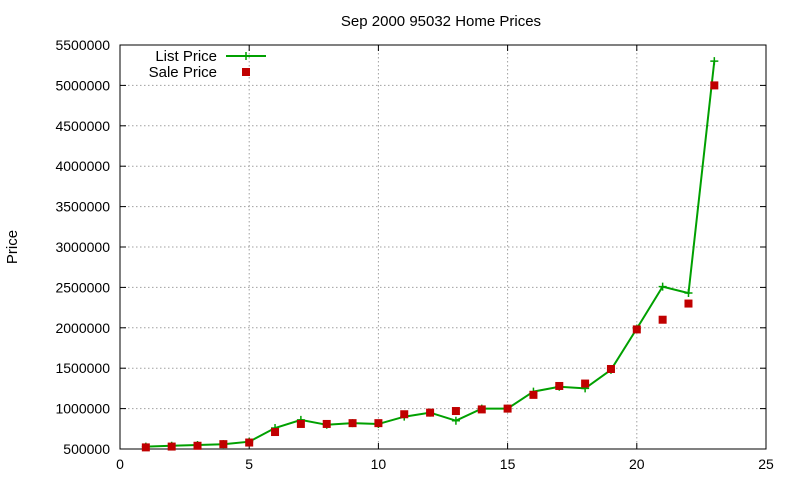 Image resolution: width=800 pixels, height=480 pixels. Describe the element at coordinates (766, 464) in the screenshot. I see `x-tick-label: 25` at that location.